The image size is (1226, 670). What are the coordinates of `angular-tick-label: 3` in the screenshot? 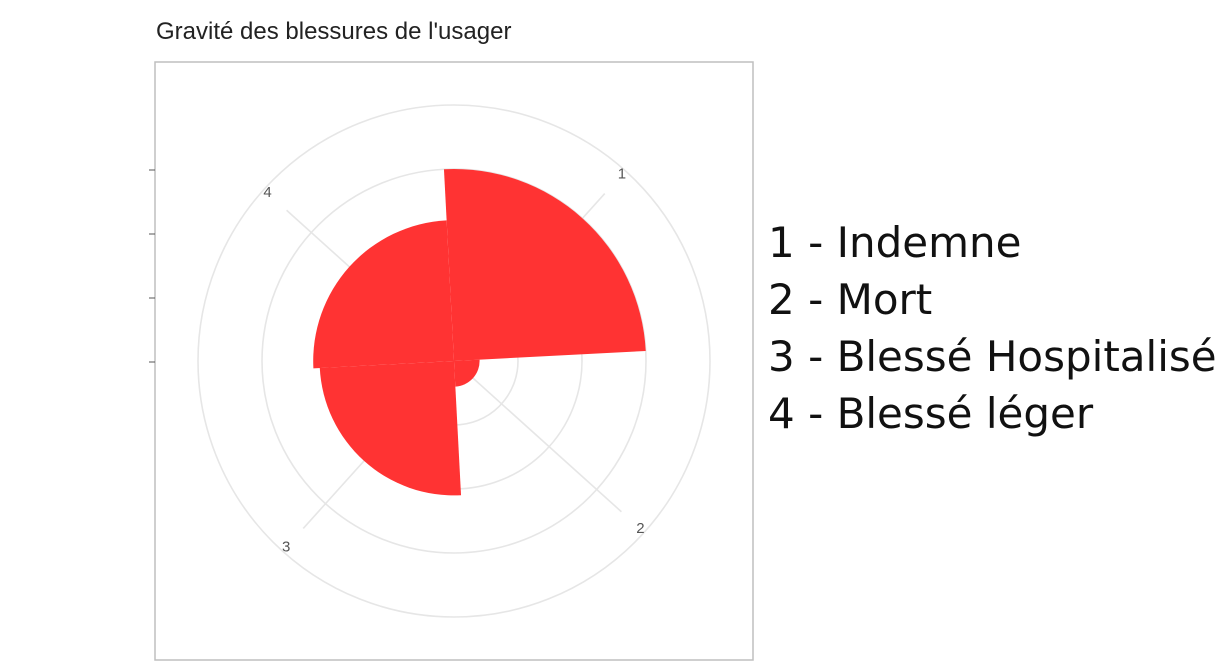 It's located at (286, 546).